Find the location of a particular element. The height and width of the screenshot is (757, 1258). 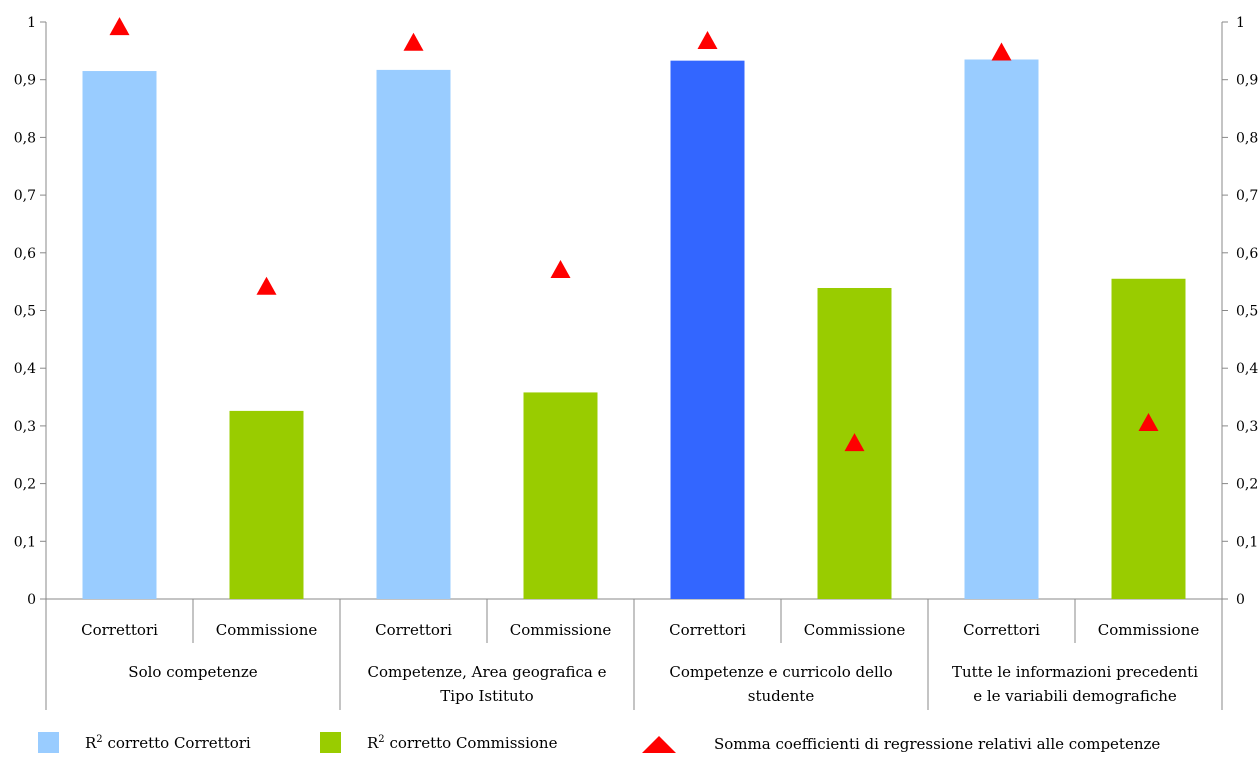

x-group-label: Competenze, Area geografica e is located at coordinates (487, 672).